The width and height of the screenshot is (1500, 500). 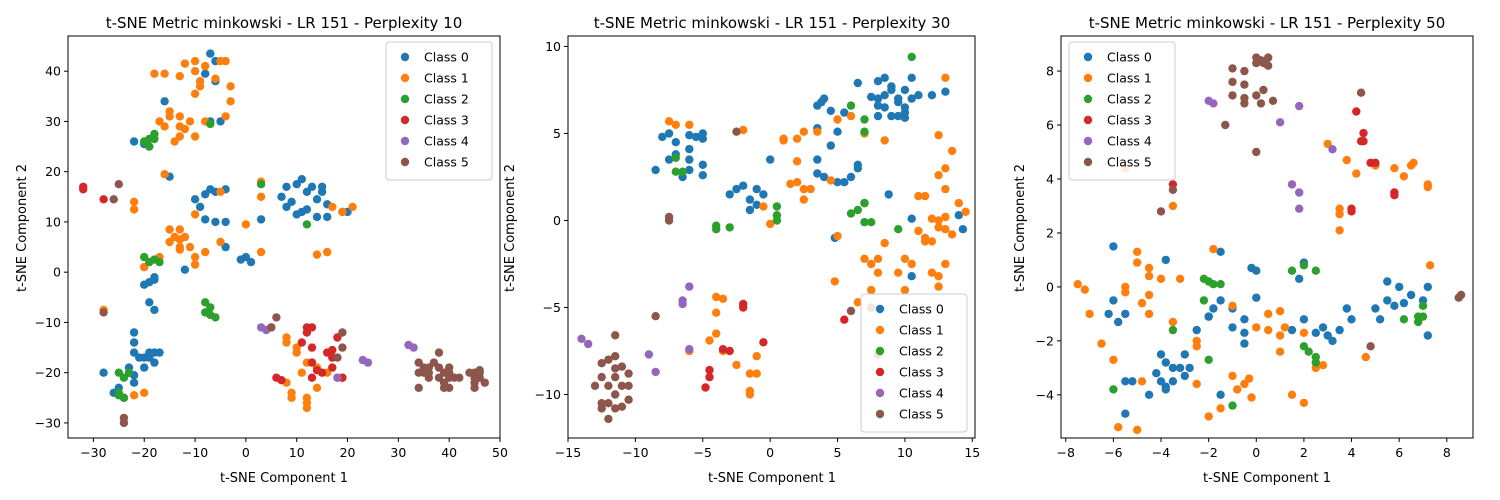 I want to click on x-tick-label: −8, so click(x=1066, y=452).